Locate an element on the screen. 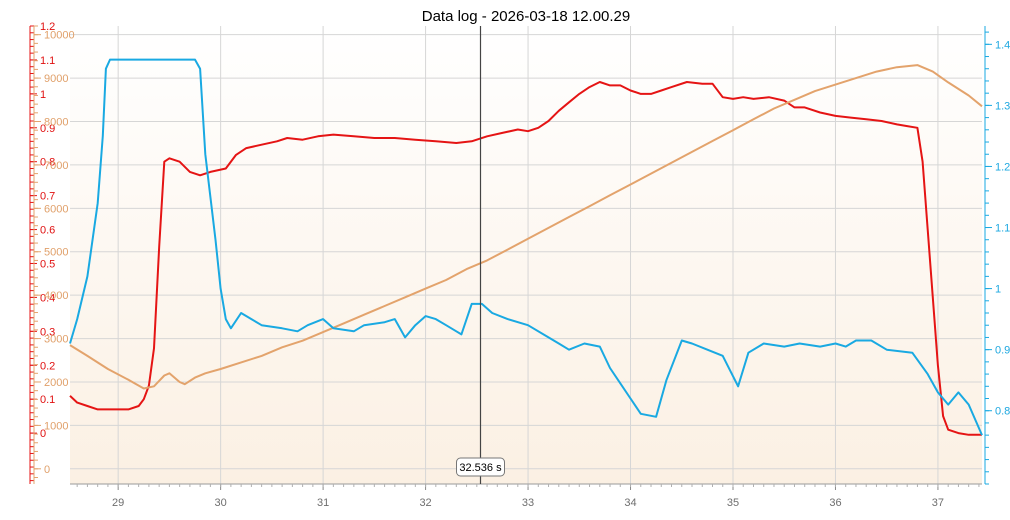  red-tick-label: 0.6 is located at coordinates (47, 231).